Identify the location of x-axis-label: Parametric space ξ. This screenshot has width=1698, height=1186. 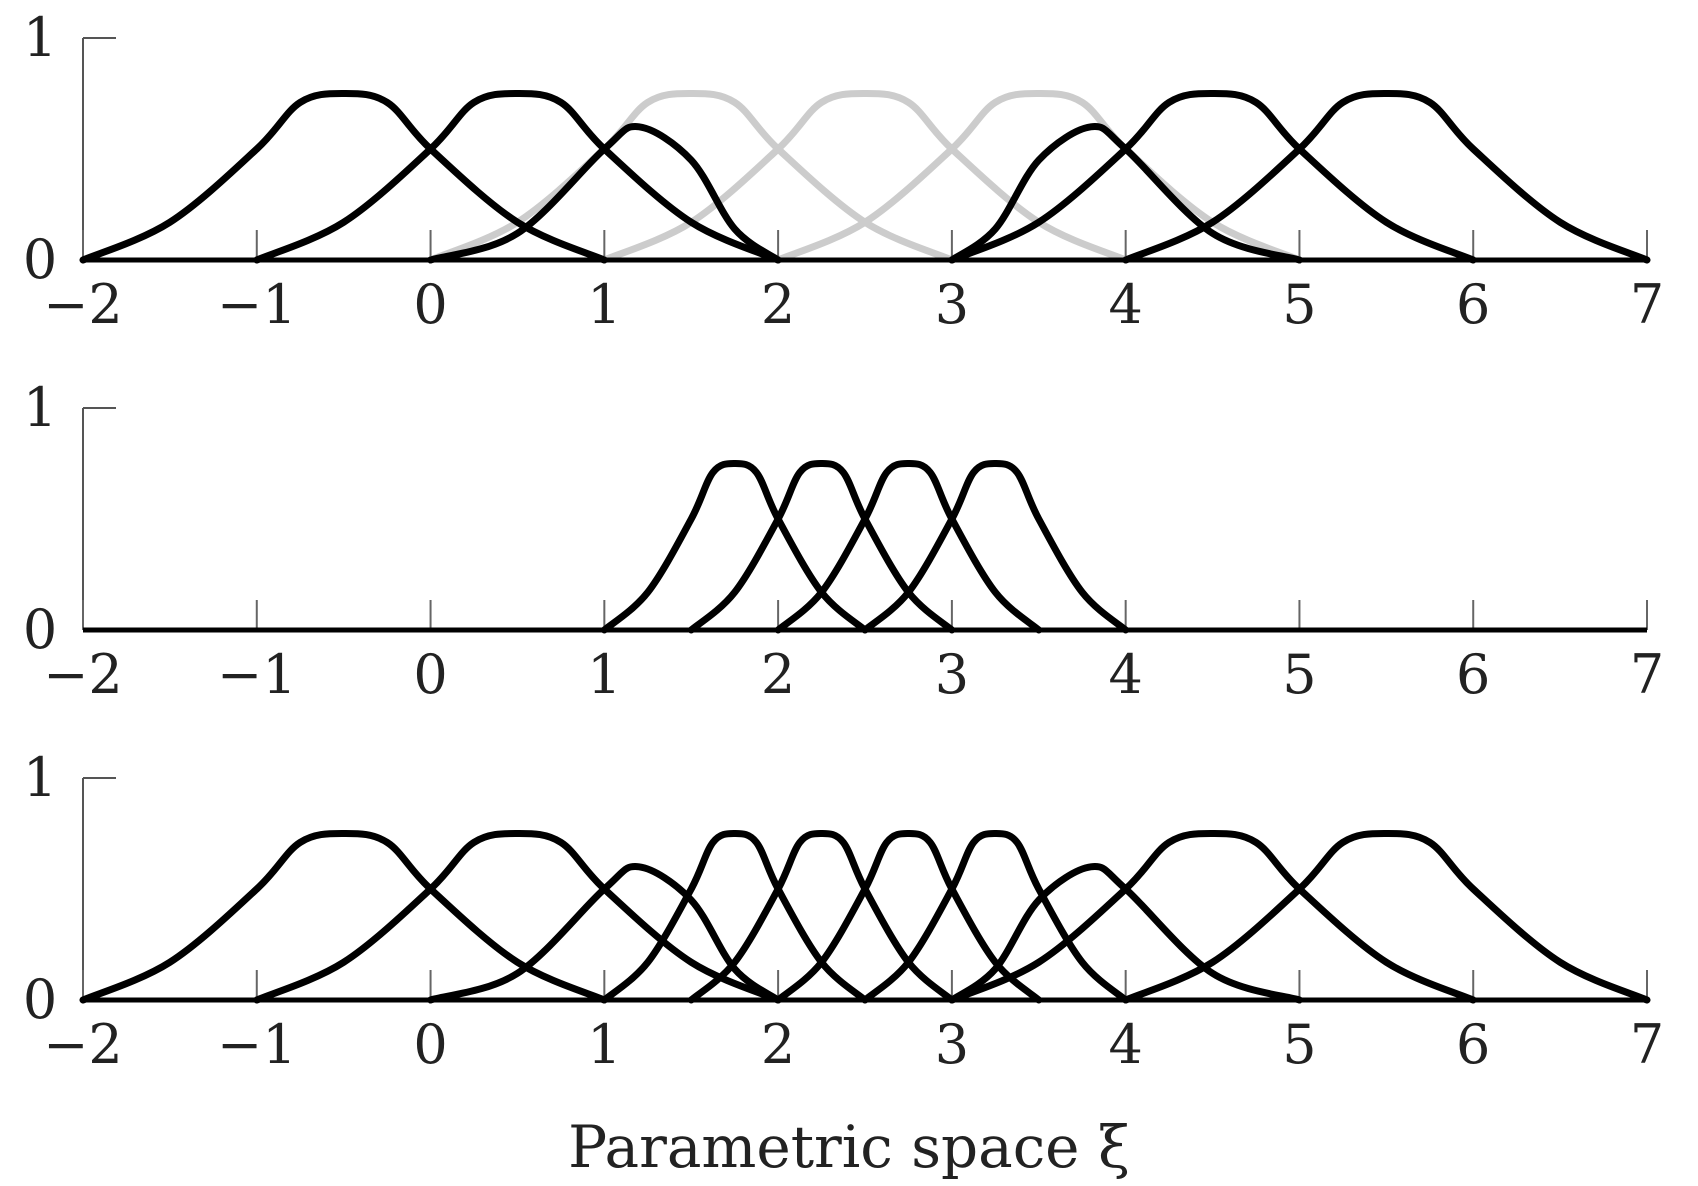
(849, 1147).